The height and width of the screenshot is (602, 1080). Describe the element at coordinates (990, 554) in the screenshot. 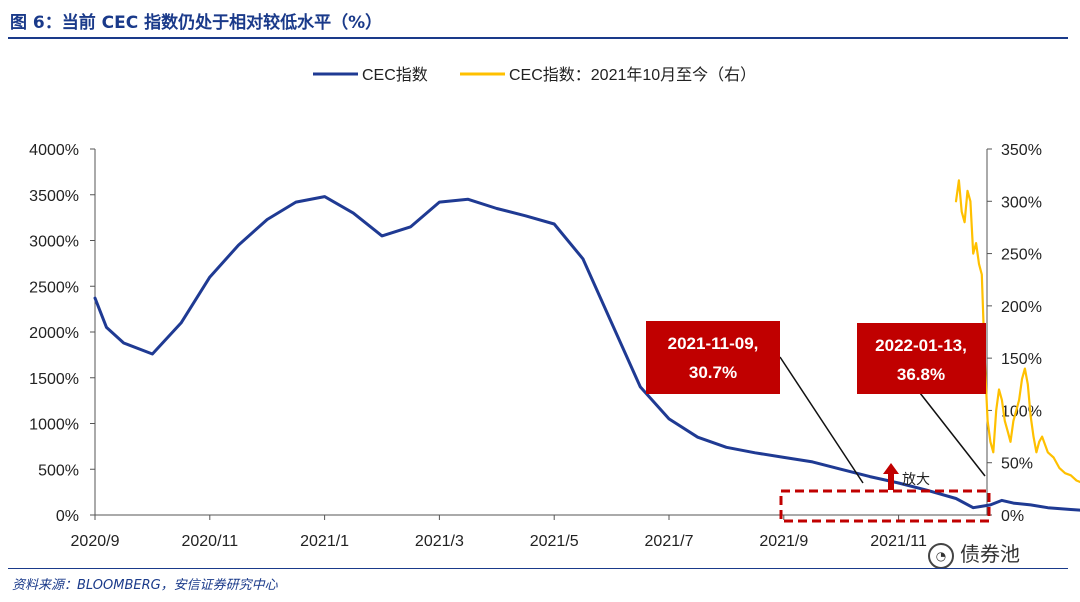

I see `watermark-text: 债券池` at that location.